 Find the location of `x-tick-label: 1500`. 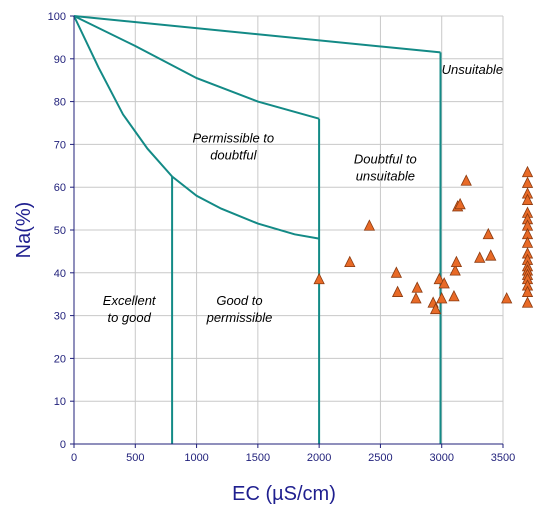

x-tick-label: 1500 is located at coordinates (258, 458).